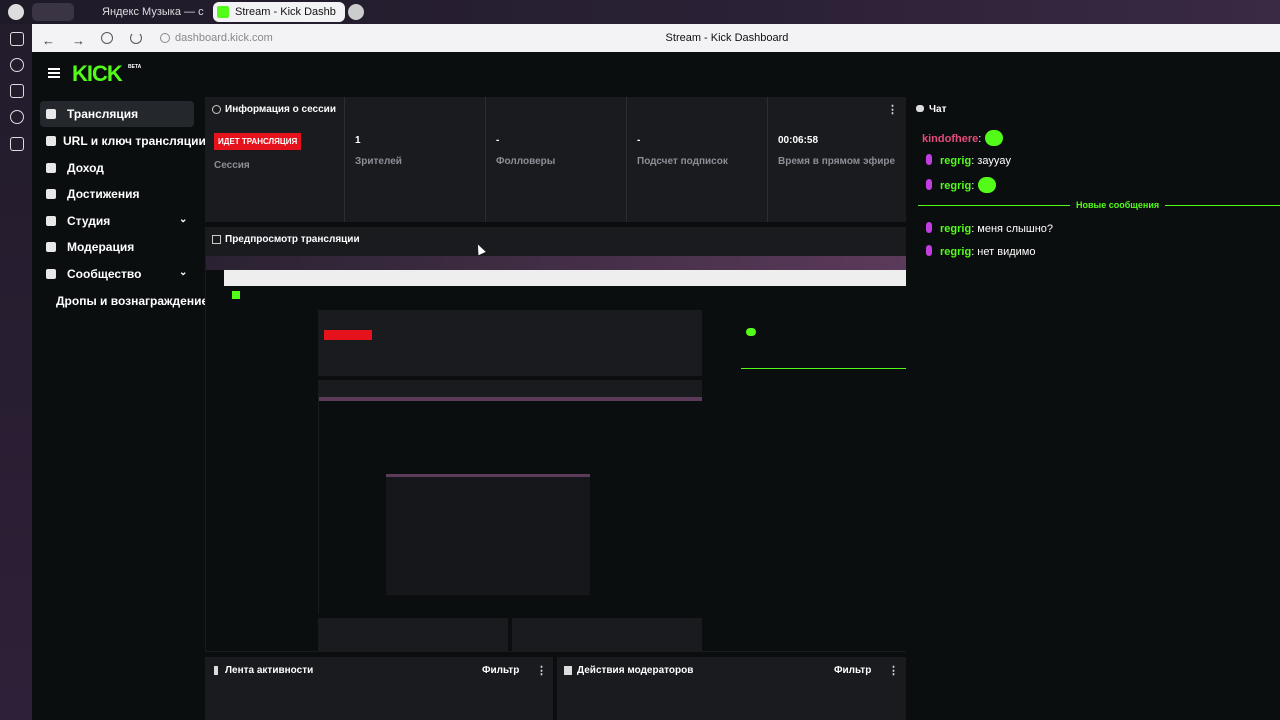 The width and height of the screenshot is (1280, 720). I want to click on nav-label: Доход, so click(85, 168).